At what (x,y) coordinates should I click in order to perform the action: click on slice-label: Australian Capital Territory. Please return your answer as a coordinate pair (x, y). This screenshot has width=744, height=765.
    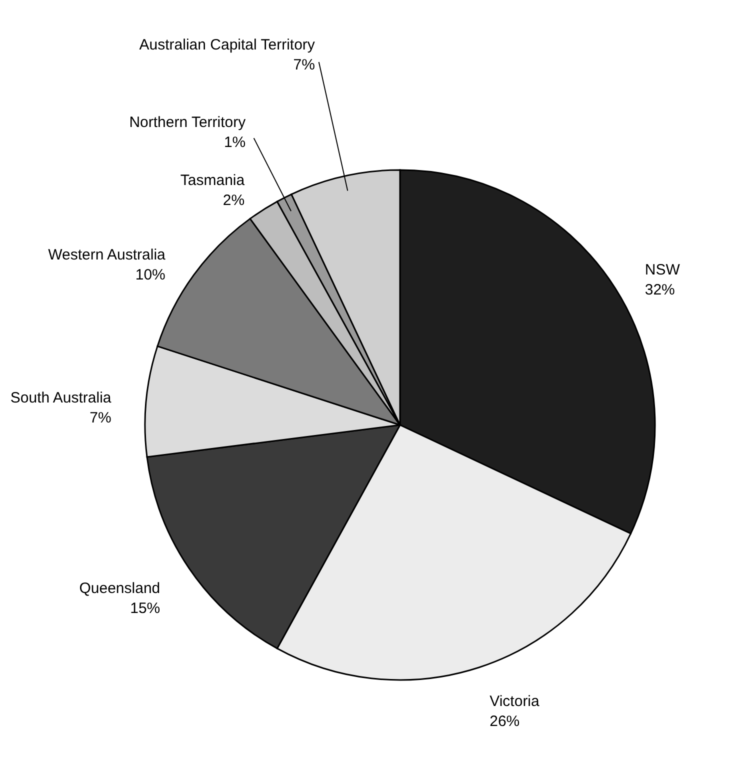
    Looking at the image, I should click on (227, 45).